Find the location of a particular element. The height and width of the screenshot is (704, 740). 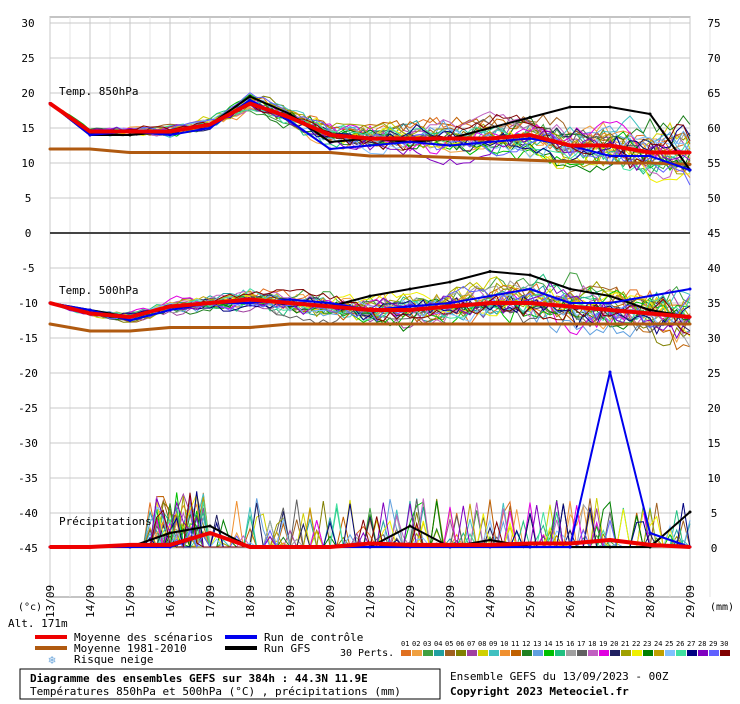

member-legend-label: 01 is located at coordinates (405, 644).